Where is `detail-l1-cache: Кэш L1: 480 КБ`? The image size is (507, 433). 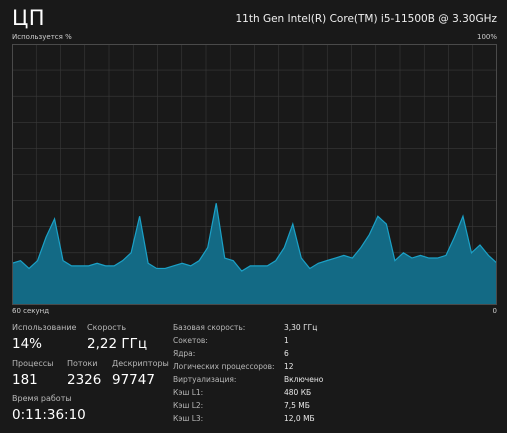
detail-l1-cache: Кэш L1: 480 КБ is located at coordinates (242, 392).